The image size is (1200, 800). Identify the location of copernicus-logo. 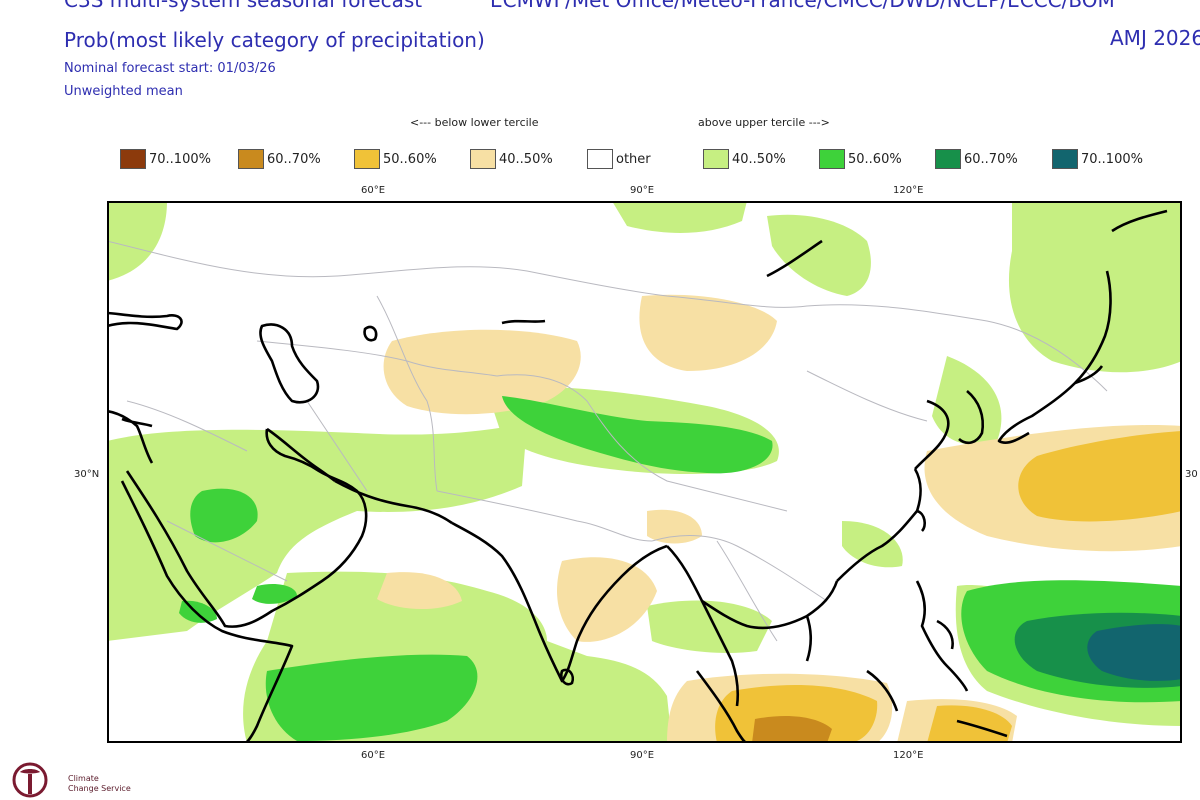
(30, 780).